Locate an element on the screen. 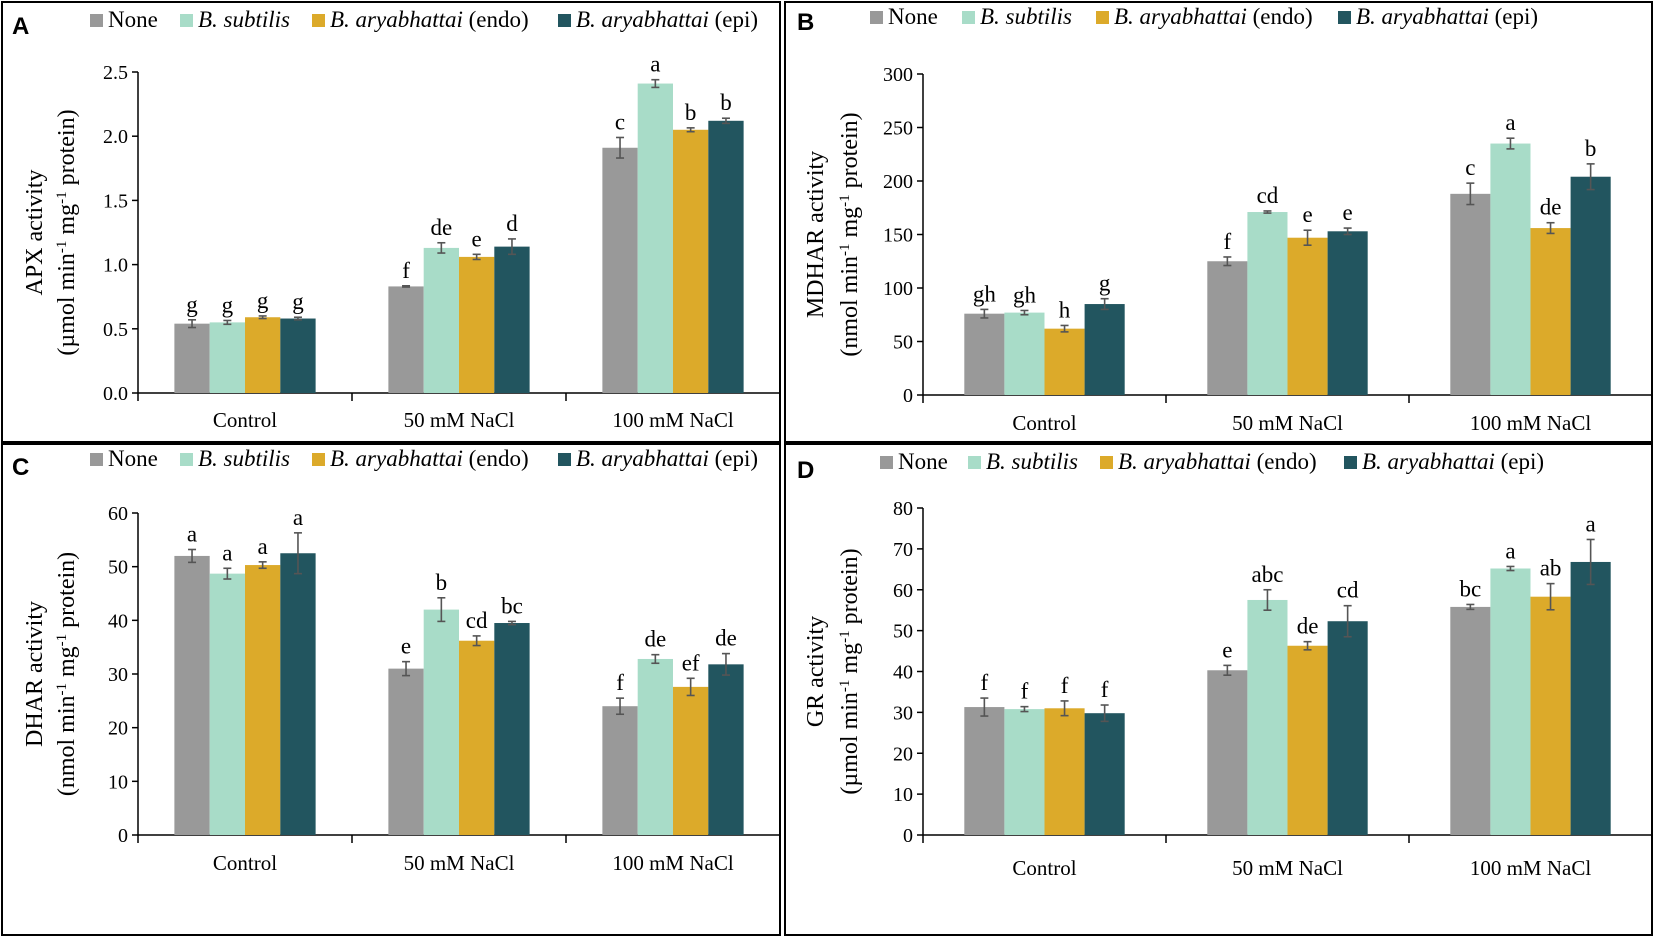 This screenshot has width=1654, height=942. y-tick-label: 80 is located at coordinates (903, 509).